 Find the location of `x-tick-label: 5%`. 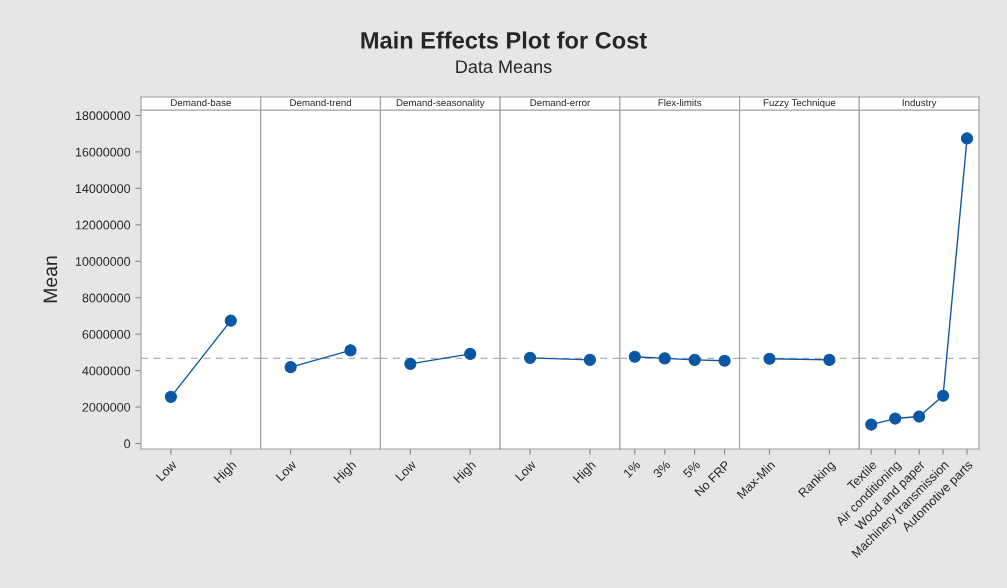

x-tick-label: 5% is located at coordinates (691, 469).